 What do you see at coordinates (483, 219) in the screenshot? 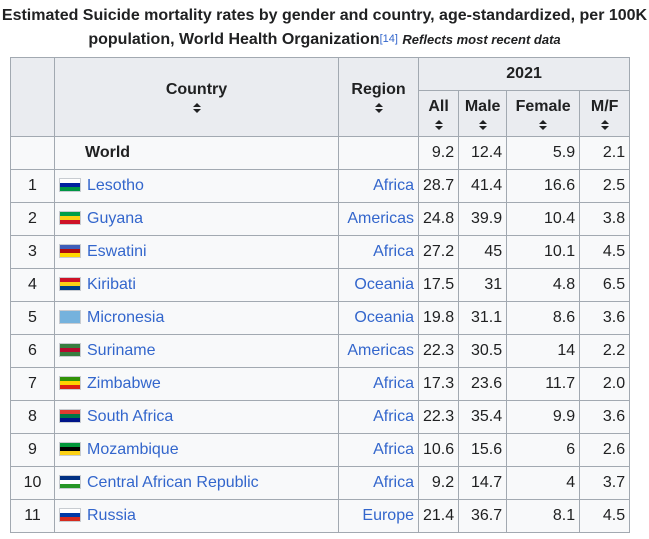
I see `male-cell: 39.9` at bounding box center [483, 219].